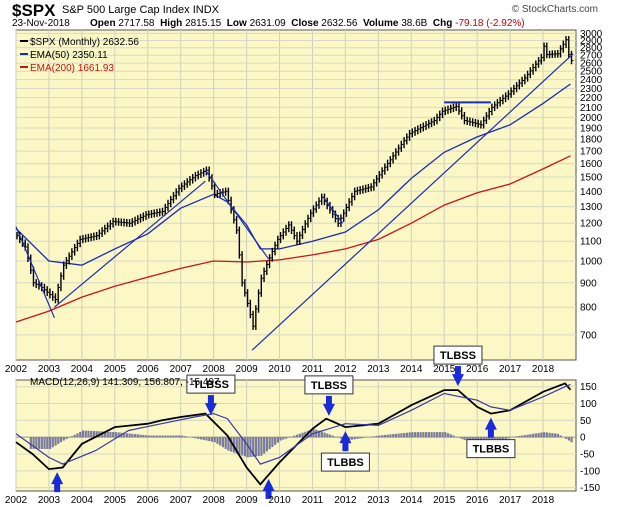  I want to click on x-tick-label: 2017, so click(510, 369).